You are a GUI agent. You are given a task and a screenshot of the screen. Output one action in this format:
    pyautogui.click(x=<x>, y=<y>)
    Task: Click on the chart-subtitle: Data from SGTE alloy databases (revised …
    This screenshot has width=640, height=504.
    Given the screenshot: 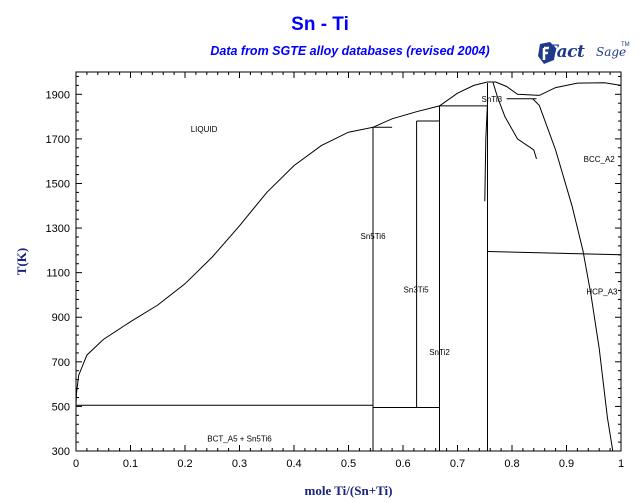 What is the action you would take?
    pyautogui.click(x=350, y=51)
    